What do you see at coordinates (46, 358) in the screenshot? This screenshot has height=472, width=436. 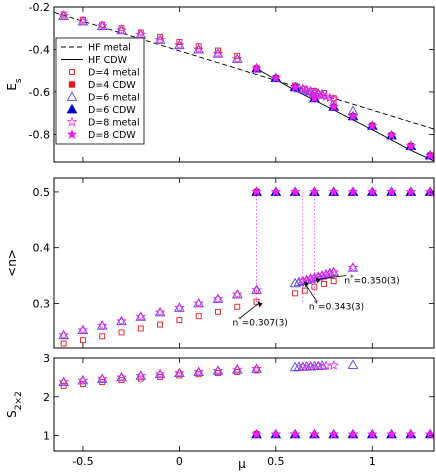 I see `y-tick-label: 3` at bounding box center [46, 358].